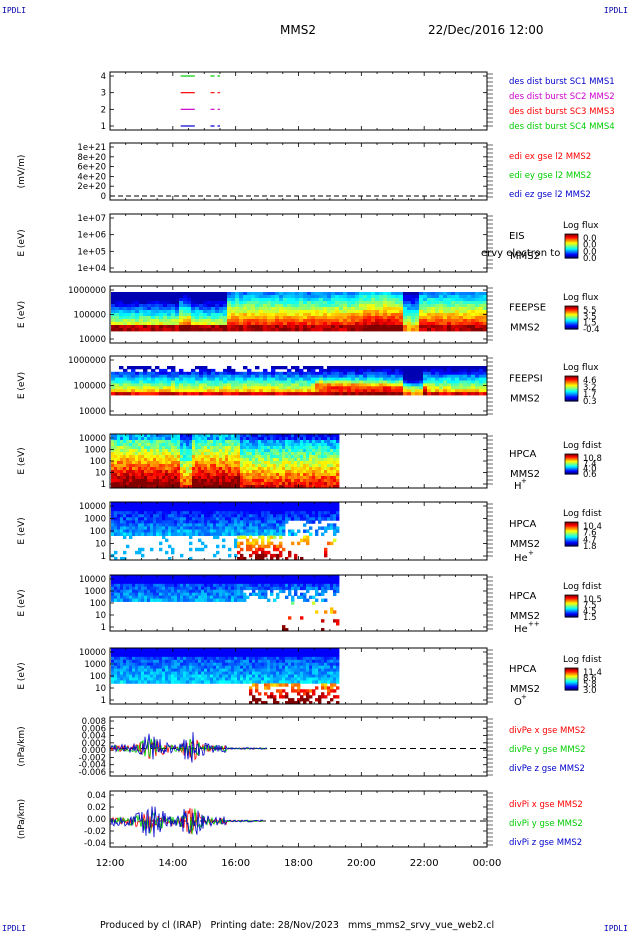 The image size is (630, 934). Describe the element at coordinates (92, 758) in the screenshot. I see `y-tick-label: -0.002` at that location.